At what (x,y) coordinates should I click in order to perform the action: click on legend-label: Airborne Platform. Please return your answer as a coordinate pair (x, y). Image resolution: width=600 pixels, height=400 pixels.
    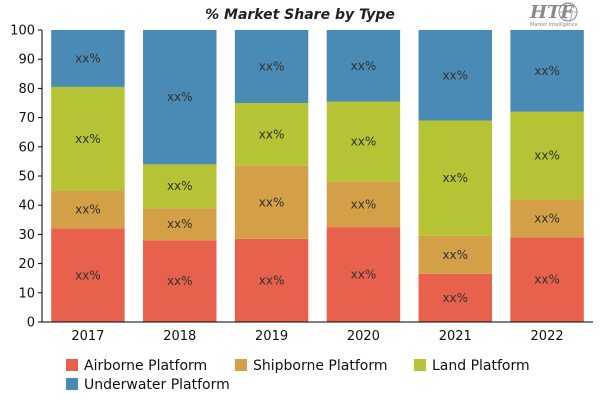
    Looking at the image, I should click on (145, 366).